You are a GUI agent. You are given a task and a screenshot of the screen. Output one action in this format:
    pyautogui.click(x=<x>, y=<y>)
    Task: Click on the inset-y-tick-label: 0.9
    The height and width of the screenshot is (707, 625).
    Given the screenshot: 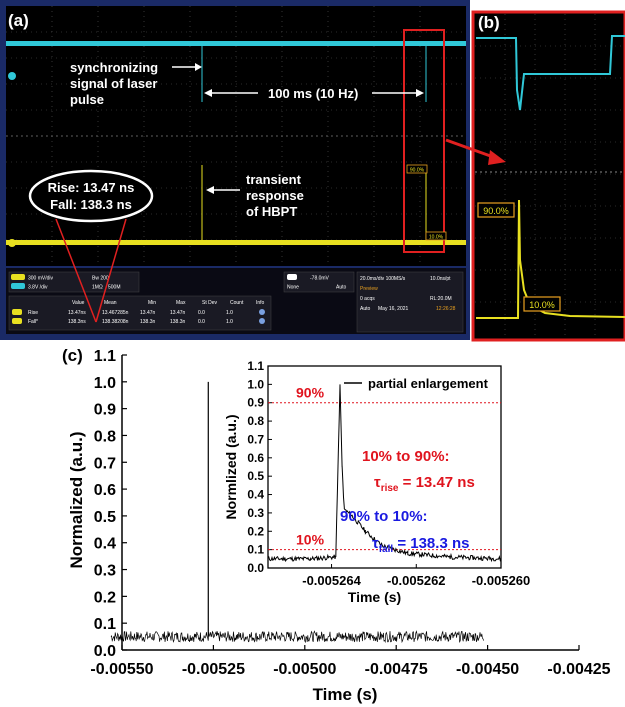 What is the action you would take?
    pyautogui.click(x=255, y=403)
    